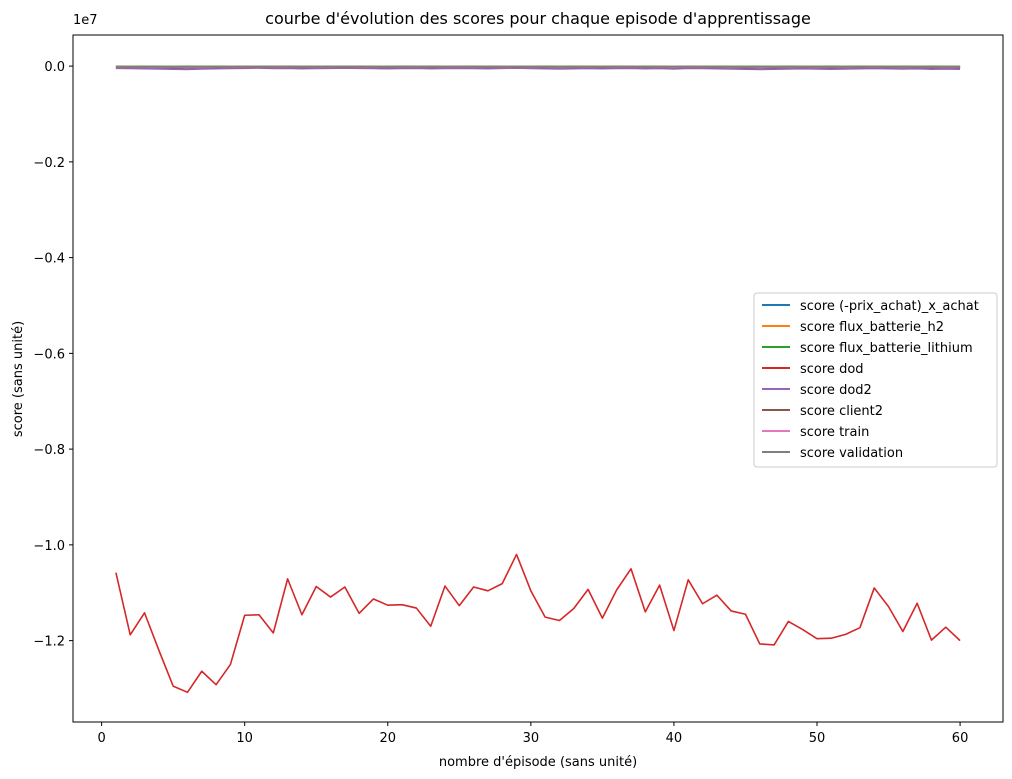 This screenshot has width=1012, height=779. What do you see at coordinates (836, 390) in the screenshot?
I see `legend-label: score dod2` at bounding box center [836, 390].